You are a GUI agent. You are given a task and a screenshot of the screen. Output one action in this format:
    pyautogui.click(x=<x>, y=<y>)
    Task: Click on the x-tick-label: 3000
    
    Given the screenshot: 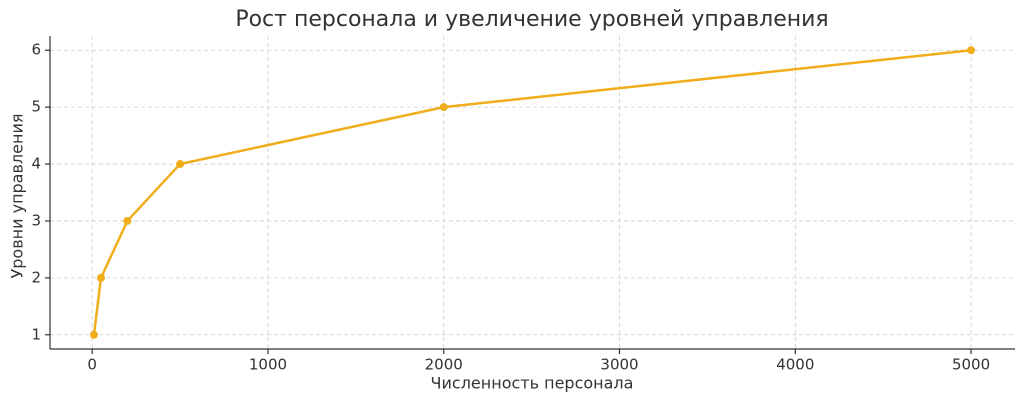 What is the action you would take?
    pyautogui.click(x=619, y=365)
    